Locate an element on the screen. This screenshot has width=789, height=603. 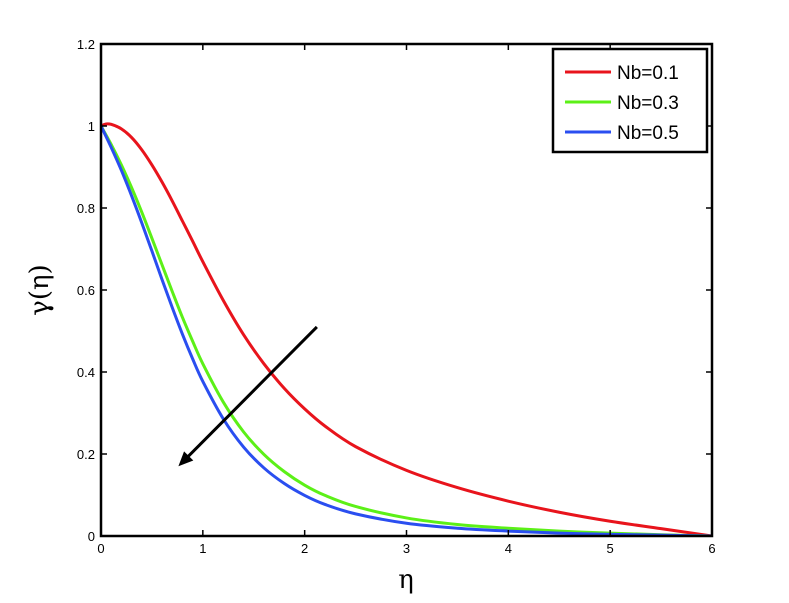
annotation-layer is located at coordinates (248, 396).